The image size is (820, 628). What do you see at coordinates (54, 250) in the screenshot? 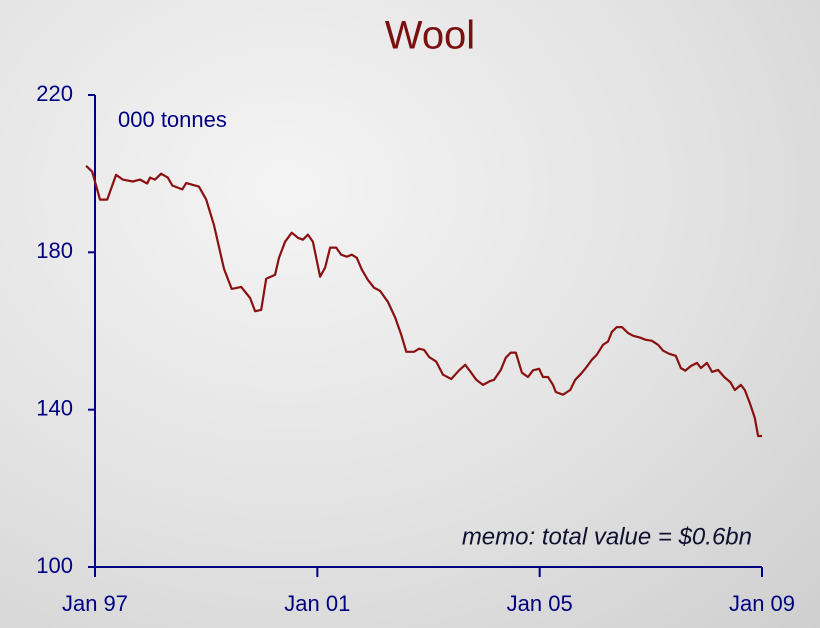
I see `y-tick-label: 180` at bounding box center [54, 250].